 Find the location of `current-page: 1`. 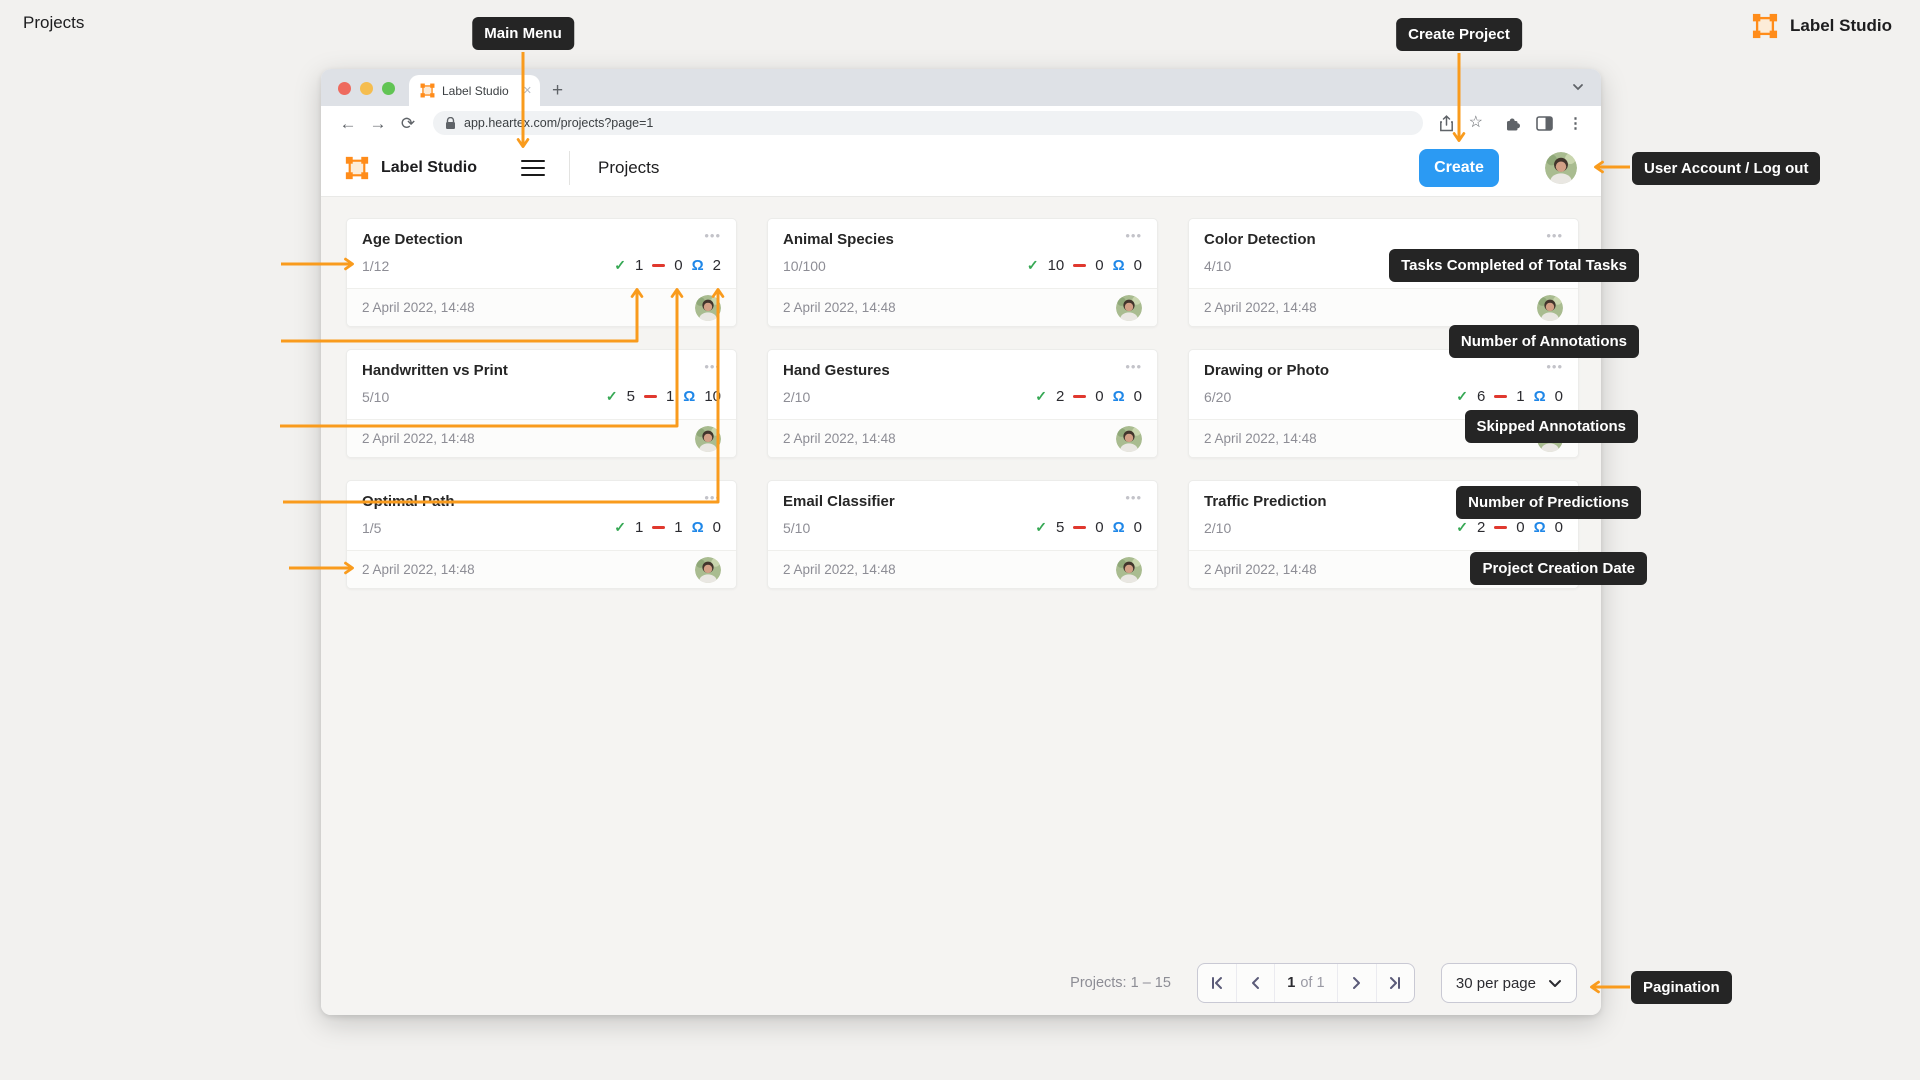

current-page: 1 is located at coordinates (1291, 983).